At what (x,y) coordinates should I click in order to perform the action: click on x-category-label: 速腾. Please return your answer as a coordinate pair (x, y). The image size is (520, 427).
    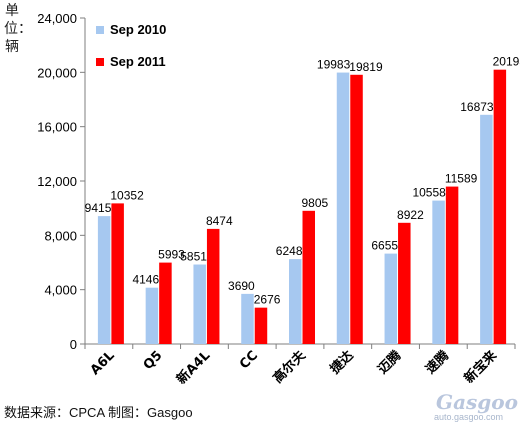
    Looking at the image, I should click on (437, 362).